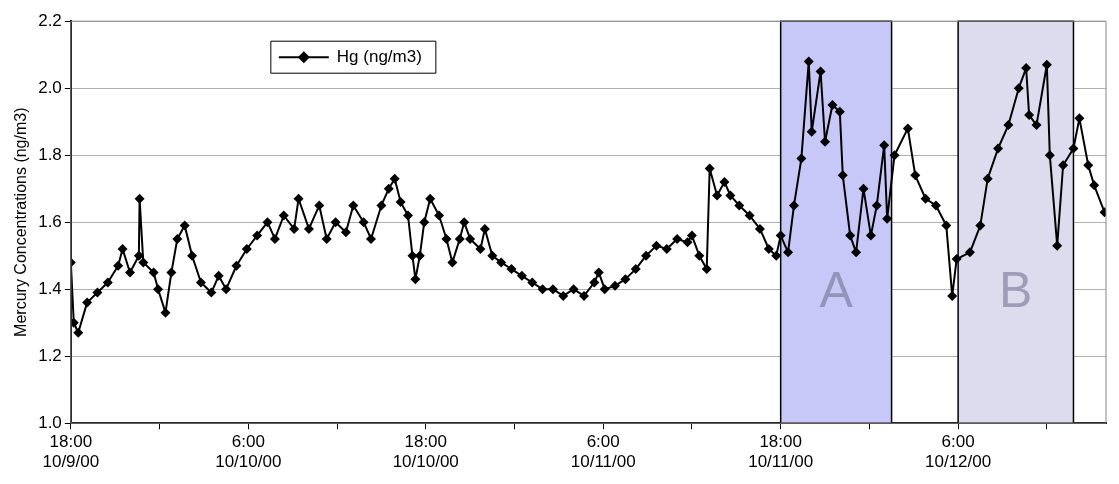 This screenshot has width=1119, height=484. What do you see at coordinates (1016, 289) in the screenshot?
I see `band-label: B` at bounding box center [1016, 289].